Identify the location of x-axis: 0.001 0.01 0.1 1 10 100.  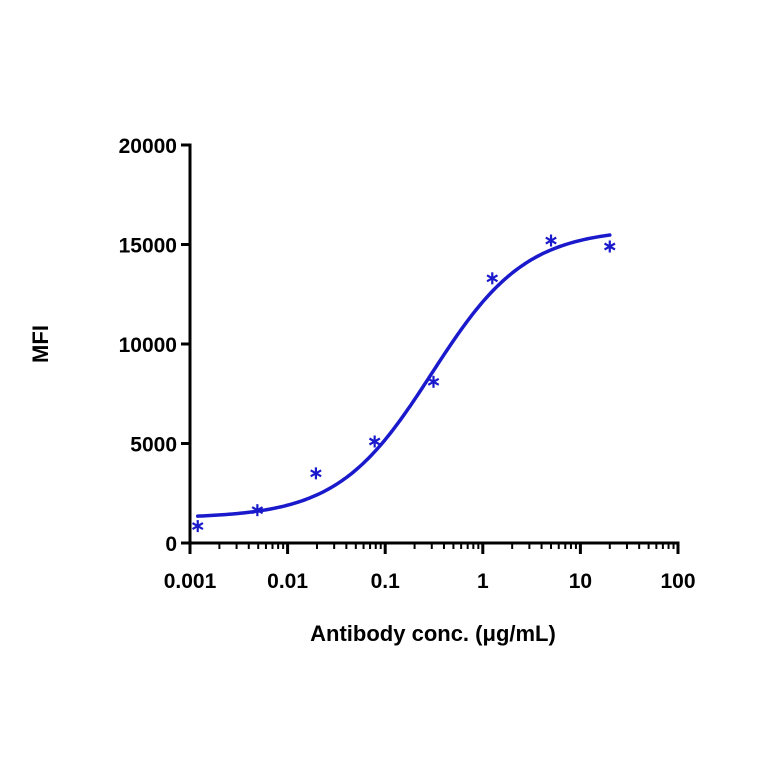
(430, 567).